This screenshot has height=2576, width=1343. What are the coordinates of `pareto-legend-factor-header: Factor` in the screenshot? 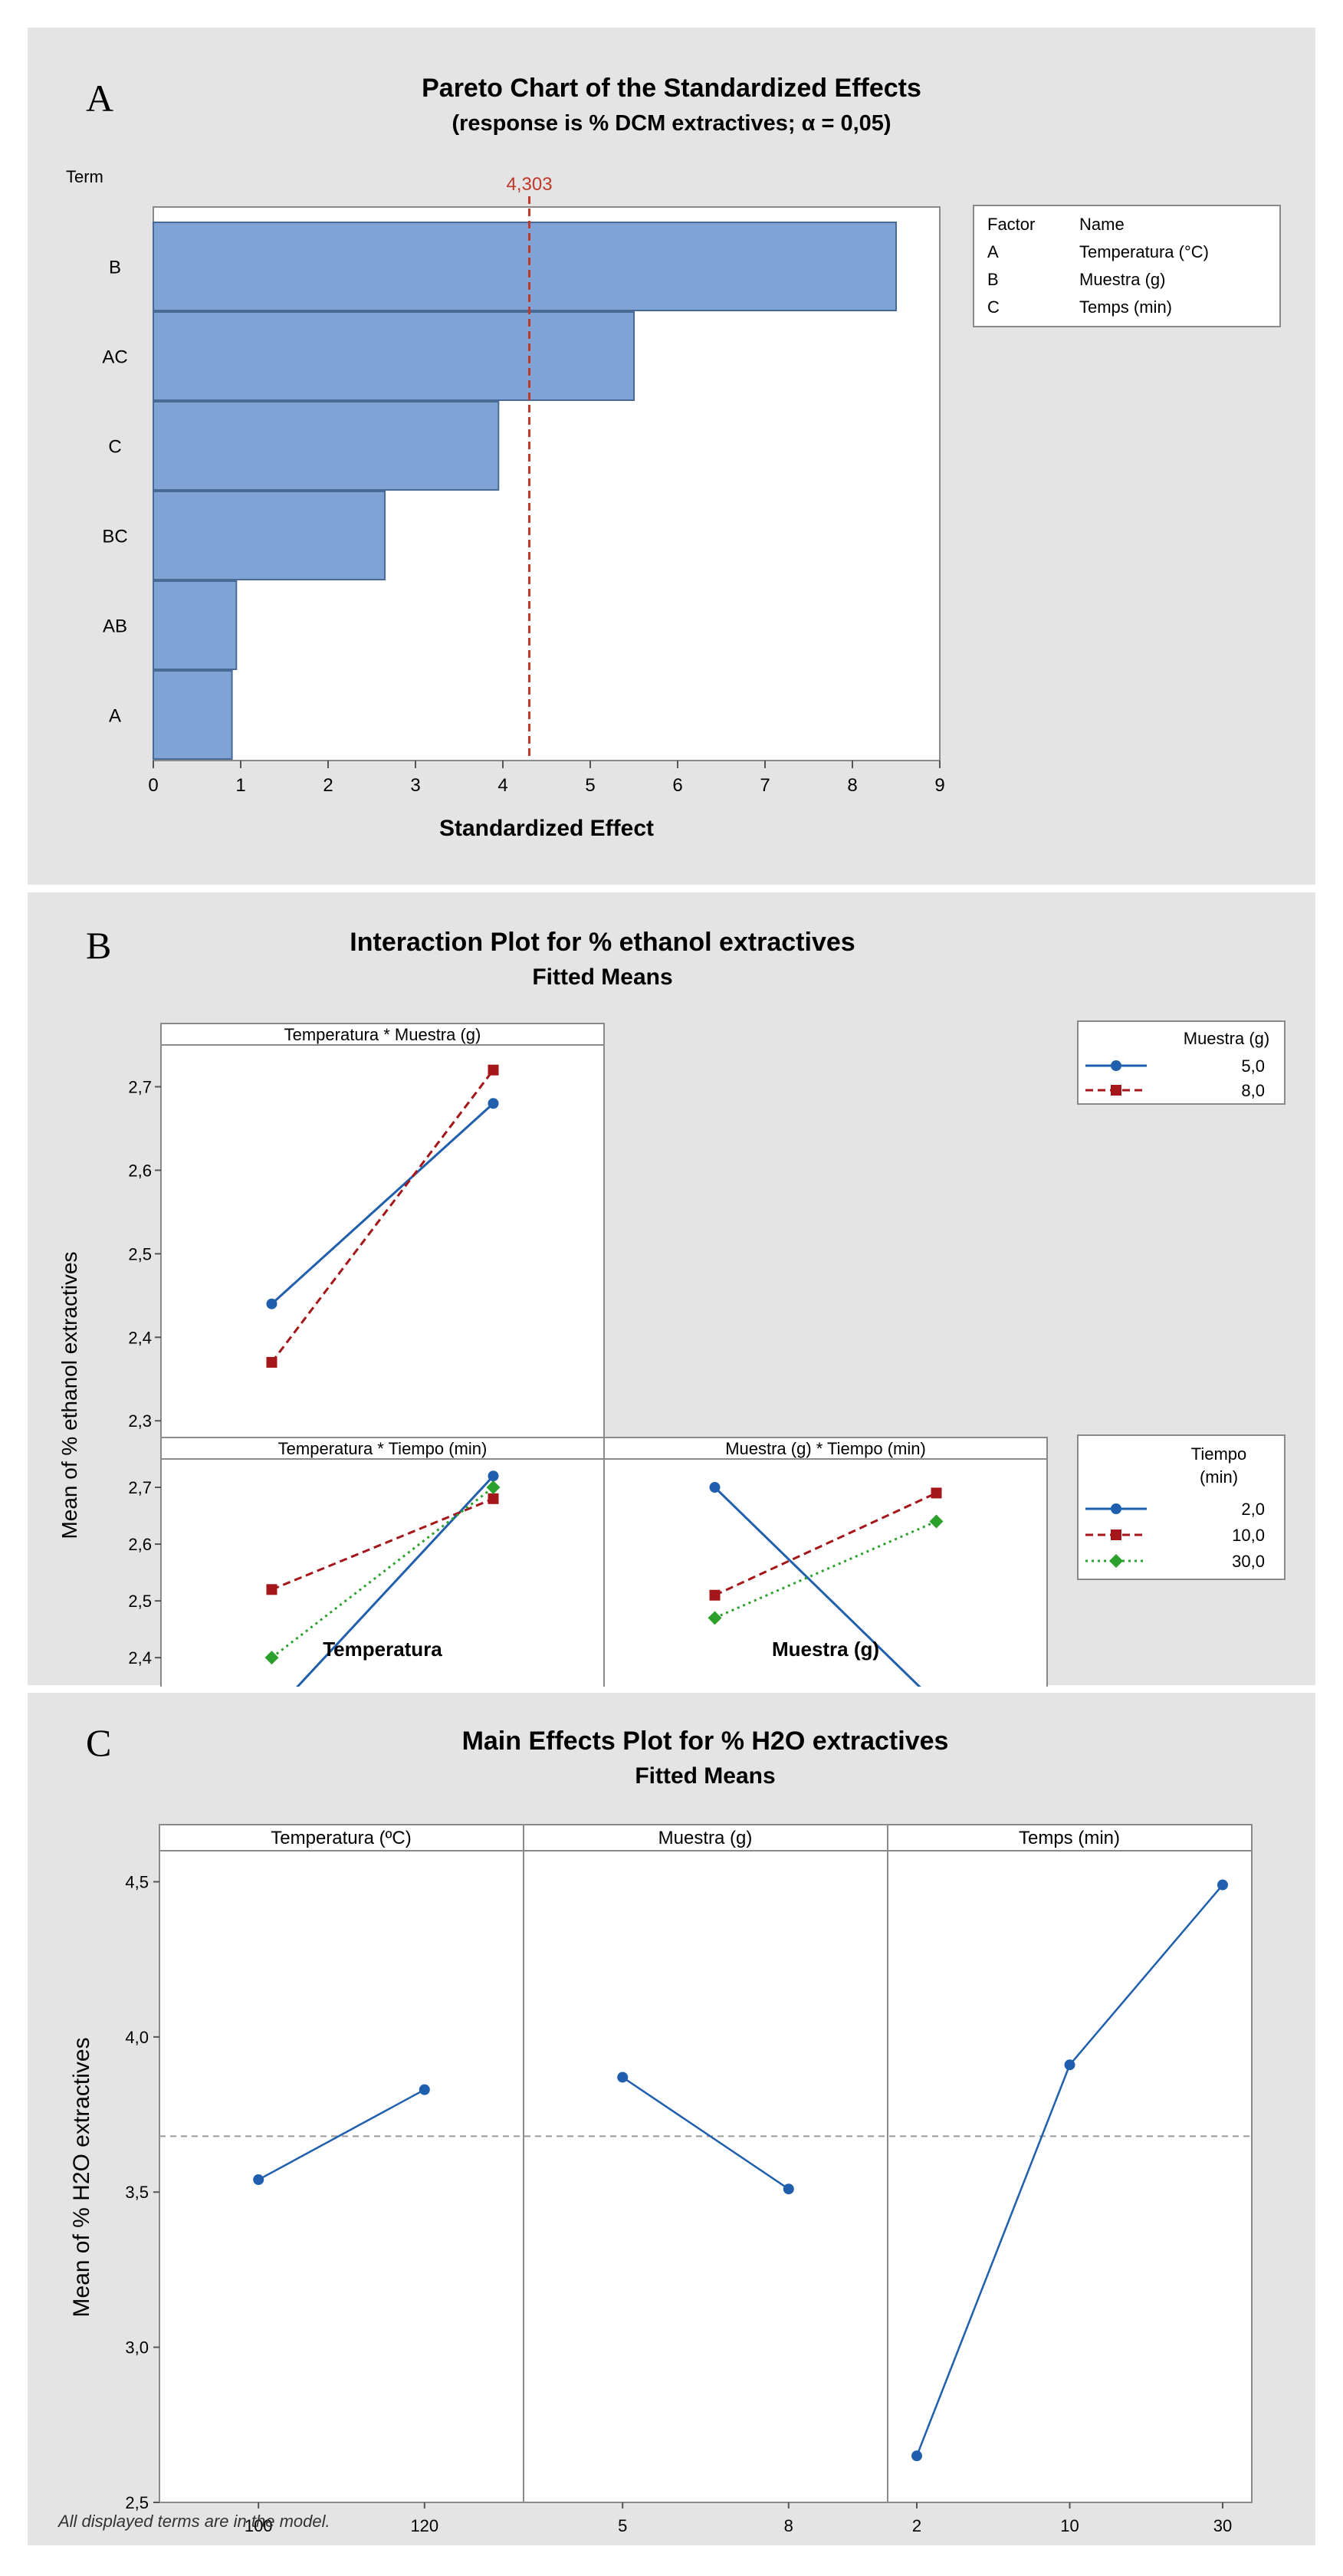 It's located at (1011, 225).